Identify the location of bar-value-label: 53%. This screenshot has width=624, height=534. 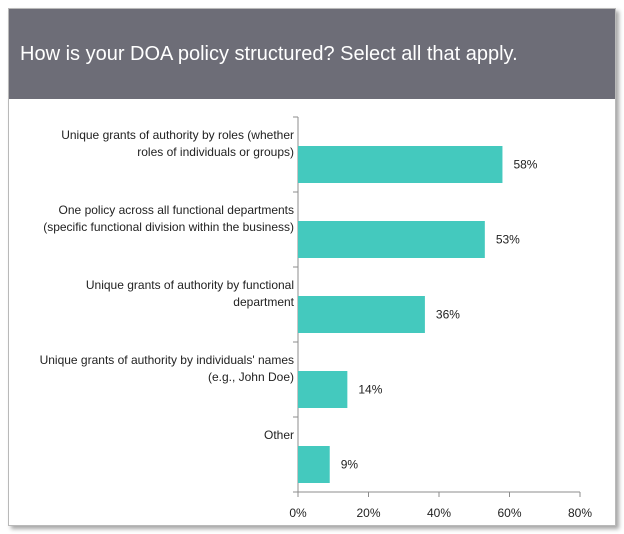
(508, 240).